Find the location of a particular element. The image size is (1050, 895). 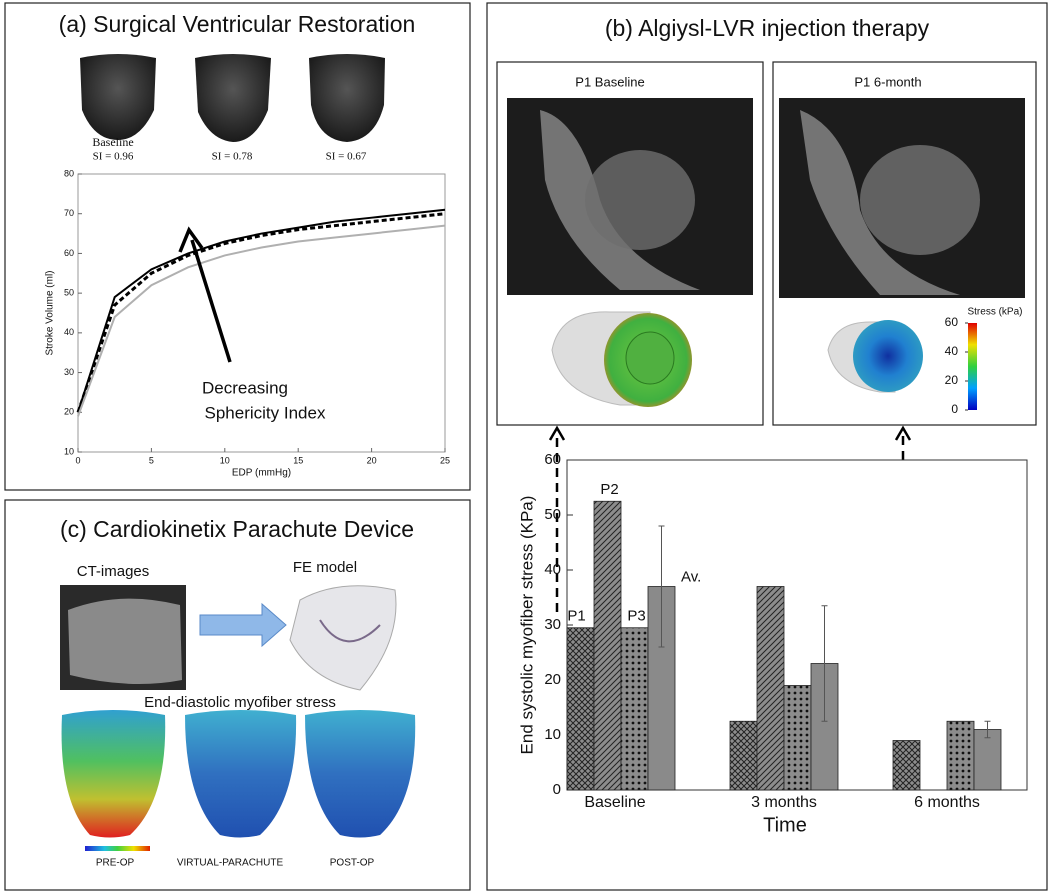

colorbar-tick-label: 0 is located at coordinates (954, 409).